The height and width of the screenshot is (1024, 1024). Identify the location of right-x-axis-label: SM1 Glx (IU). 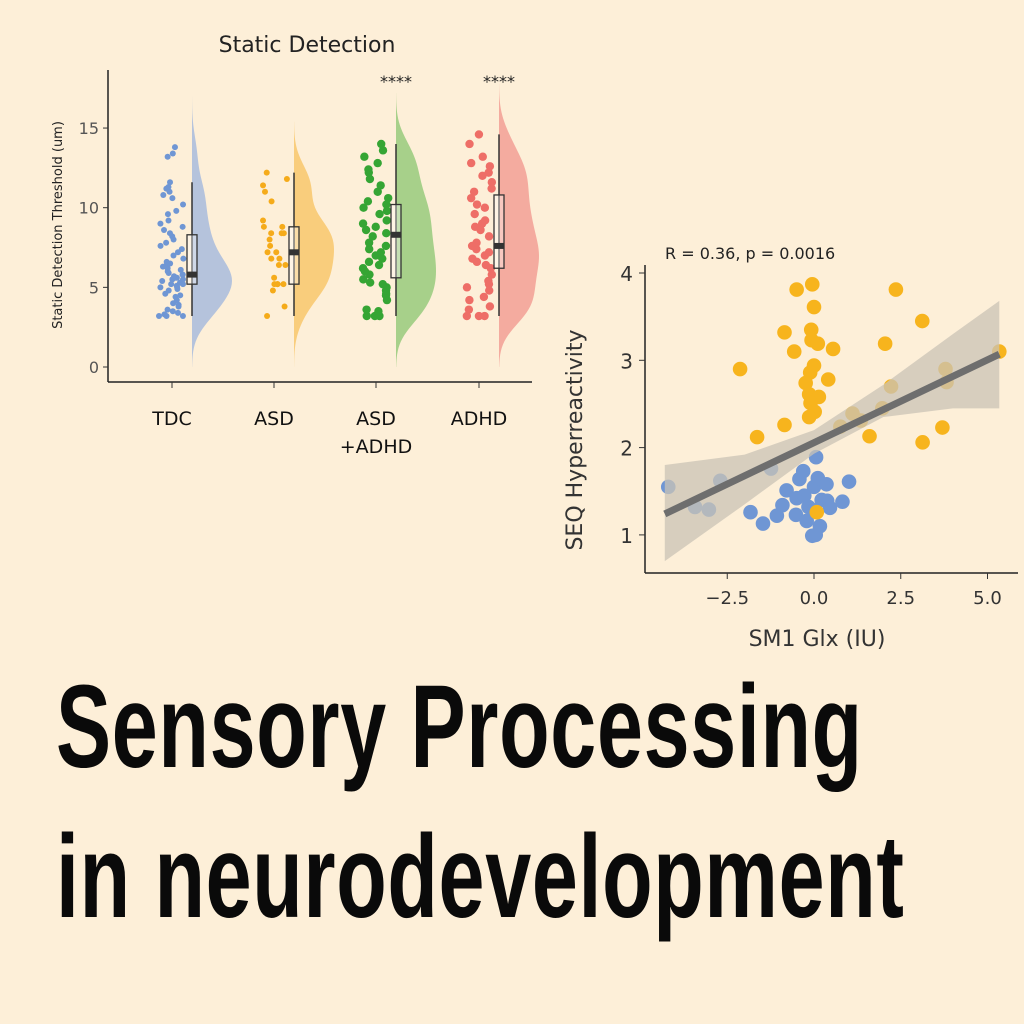
(817, 639).